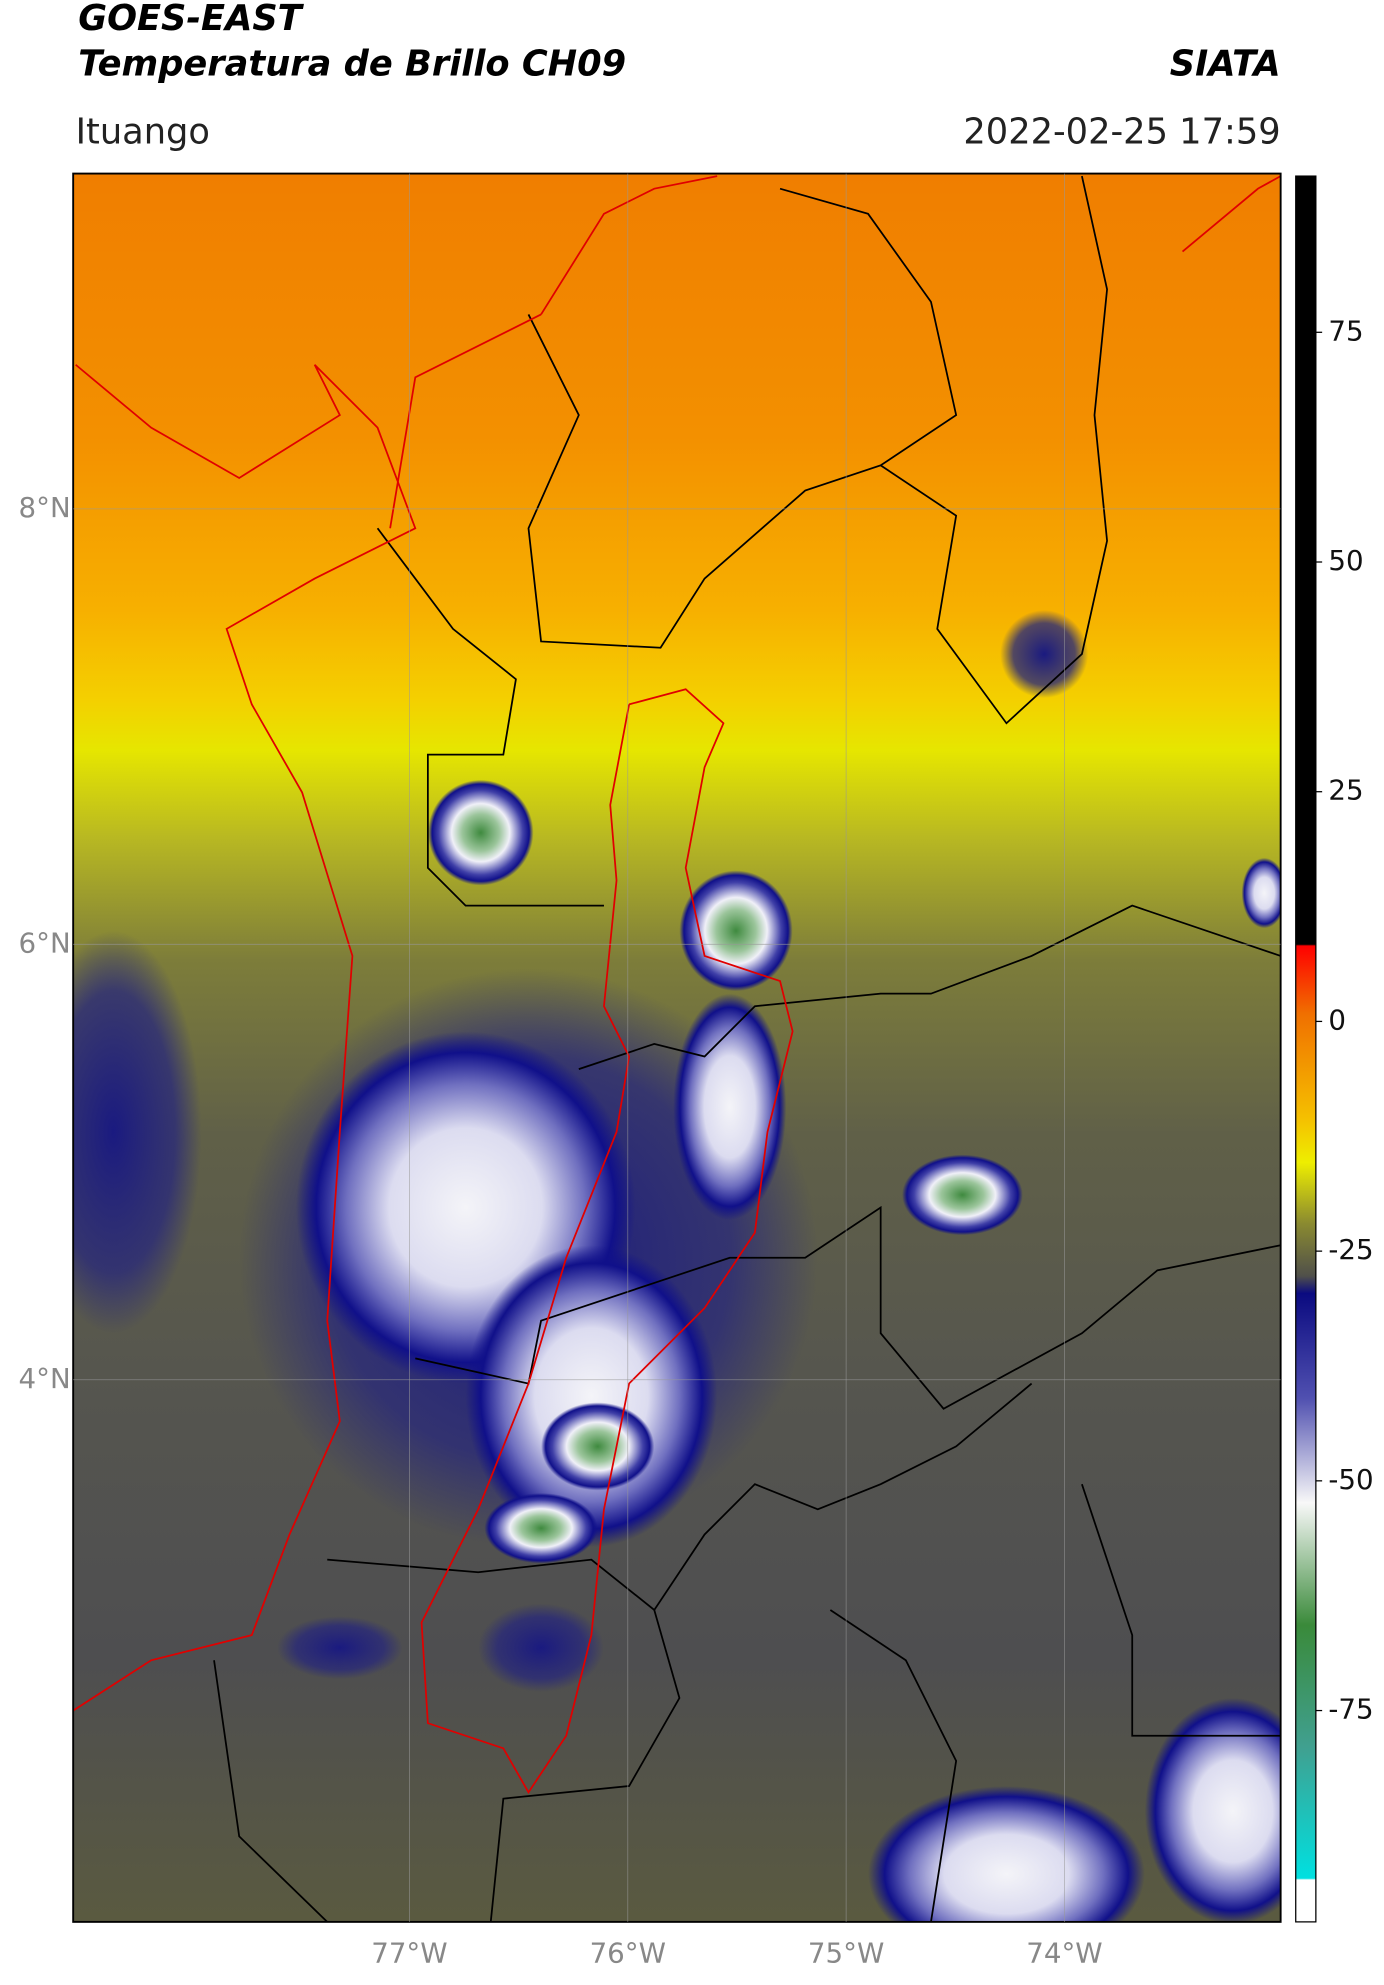 This screenshot has width=1384, height=1985. Describe the element at coordinates (1345, 330) in the screenshot. I see `colorbar-tick-label: 75` at that location.